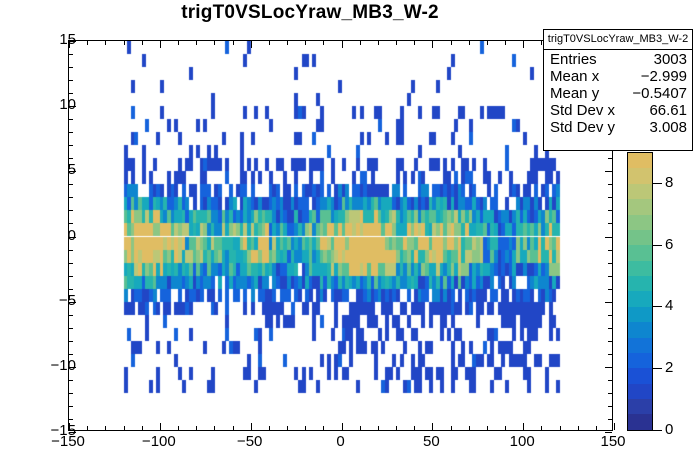 Image resolution: width=698 pixels, height=476 pixels. I want to click on stats-value: 3.008, so click(668, 127).